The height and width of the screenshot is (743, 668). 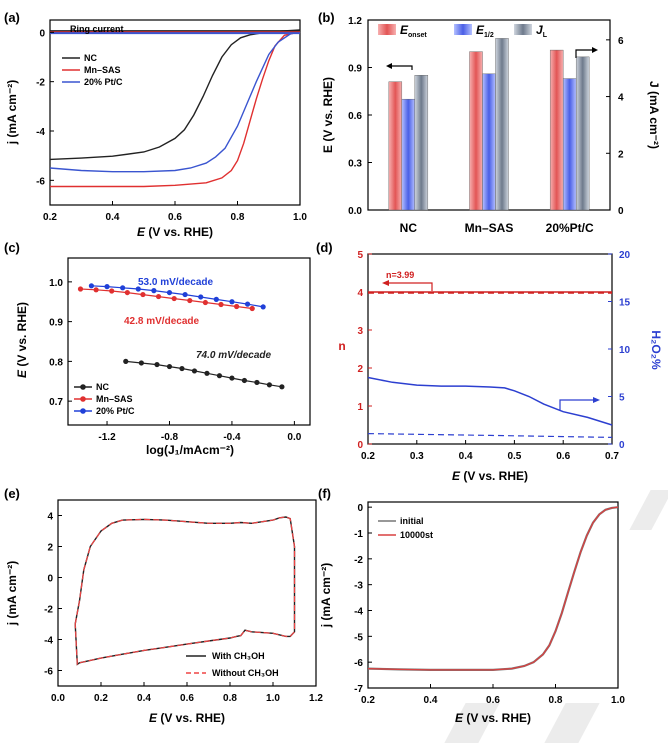 I want to click on y-axis-label-e: j (mA cm⁻²), so click(x=12, y=594).